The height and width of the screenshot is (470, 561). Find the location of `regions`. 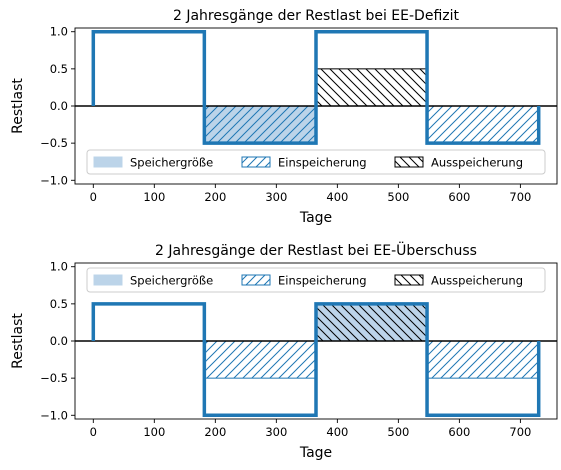

regions is located at coordinates (371, 106).